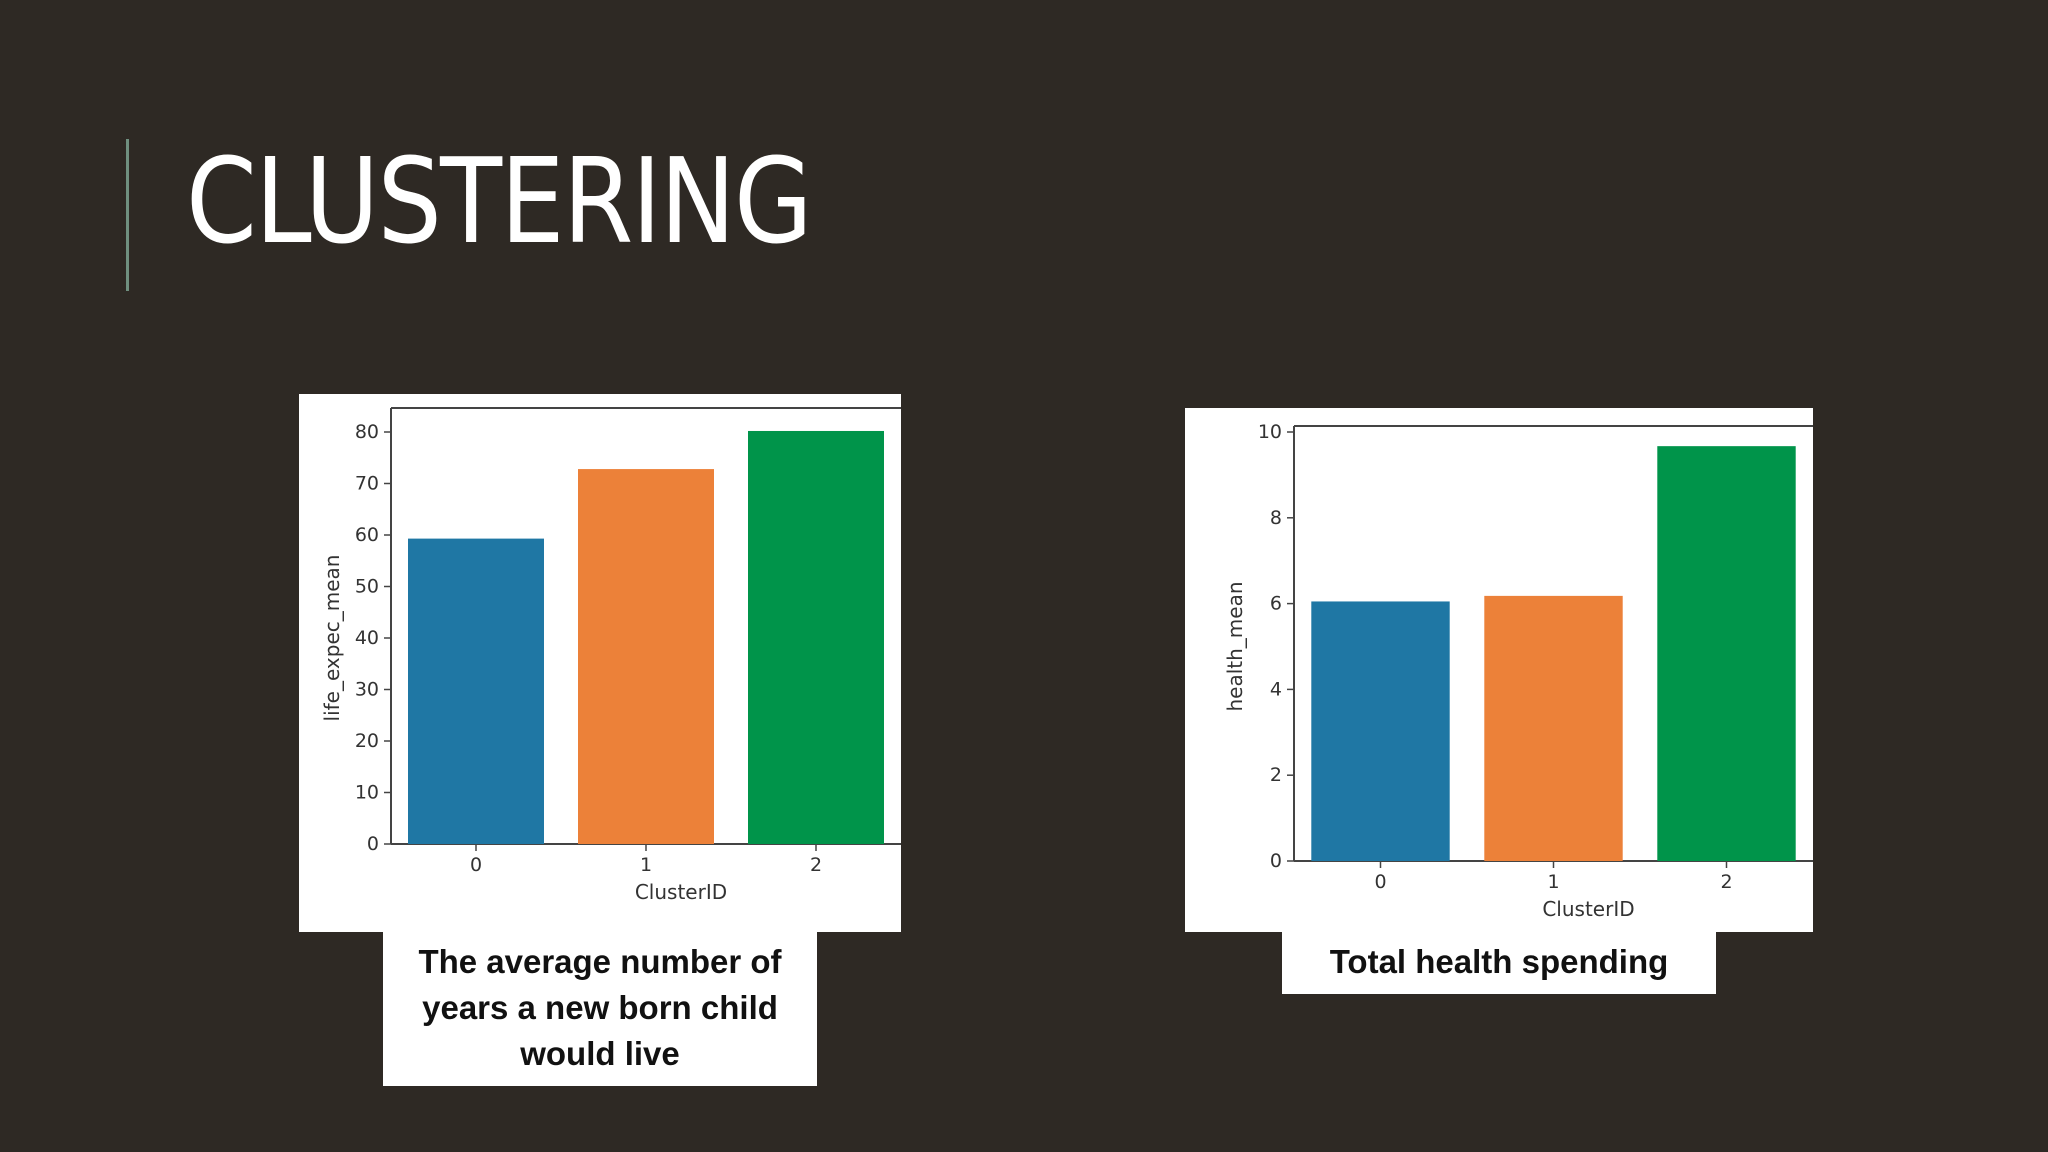  What do you see at coordinates (332, 638) in the screenshot?
I see `y-axis-label: life_expec_mean` at bounding box center [332, 638].